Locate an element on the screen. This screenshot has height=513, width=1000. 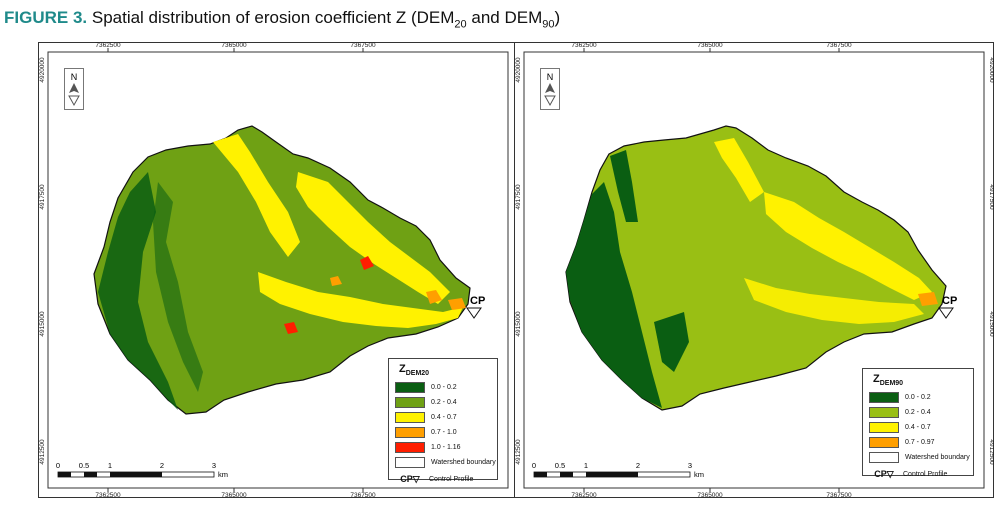
legend-title: ZDEM90 is located at coordinates (888, 380).